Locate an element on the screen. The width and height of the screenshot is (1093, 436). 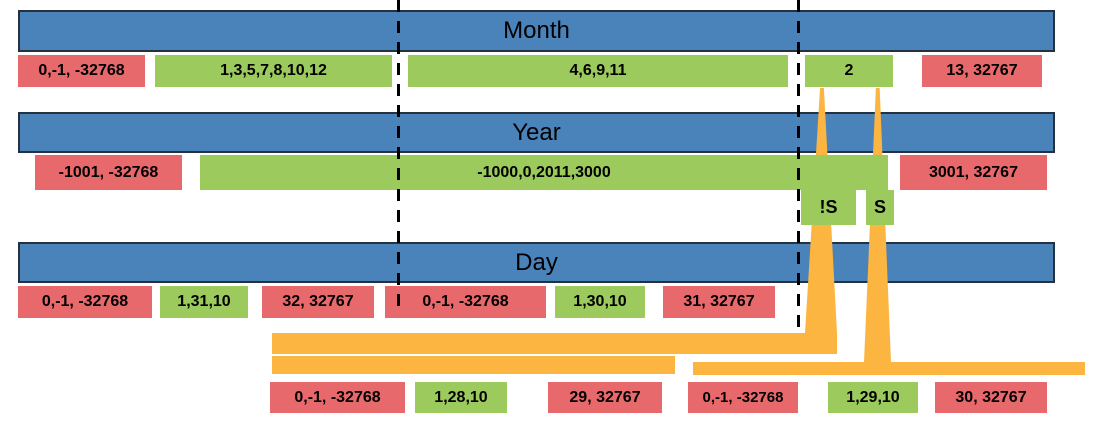
feb28-invalid-high-partition: 29, 32767 is located at coordinates (605, 397).